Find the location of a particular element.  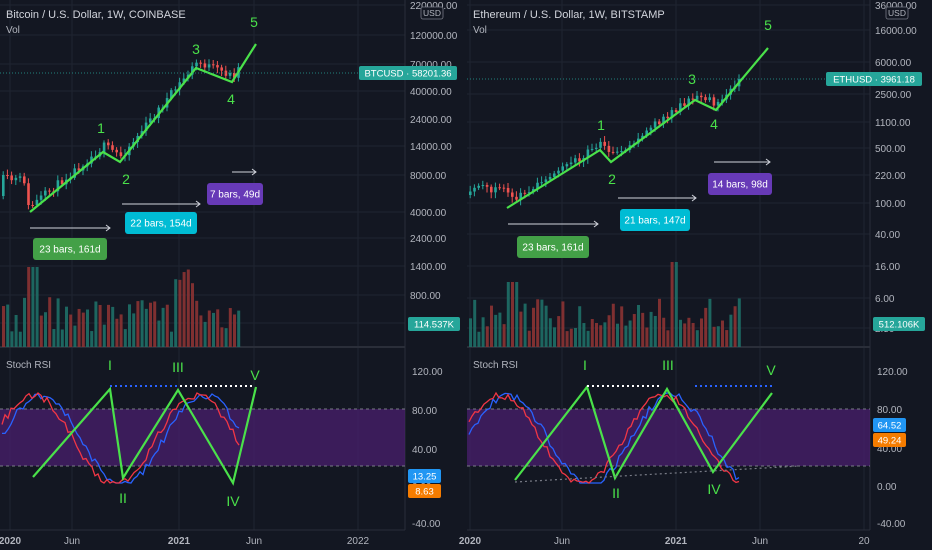

rsi-wave-line is located at coordinates (145, 436).